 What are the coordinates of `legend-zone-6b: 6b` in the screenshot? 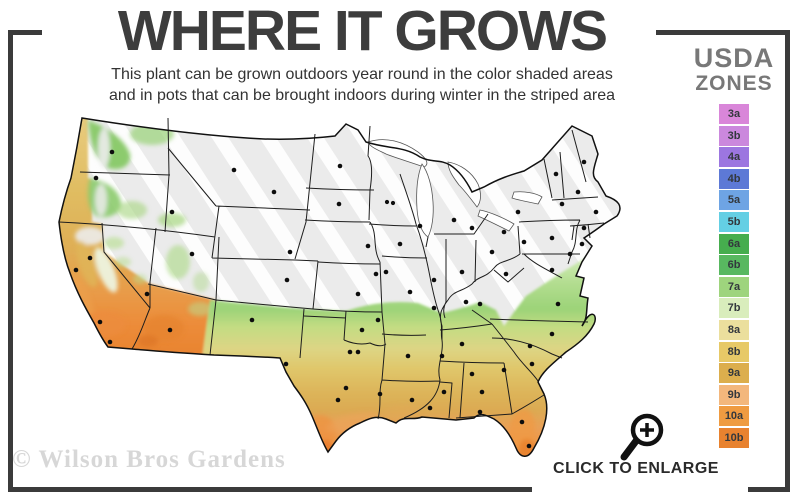 It's located at (734, 265).